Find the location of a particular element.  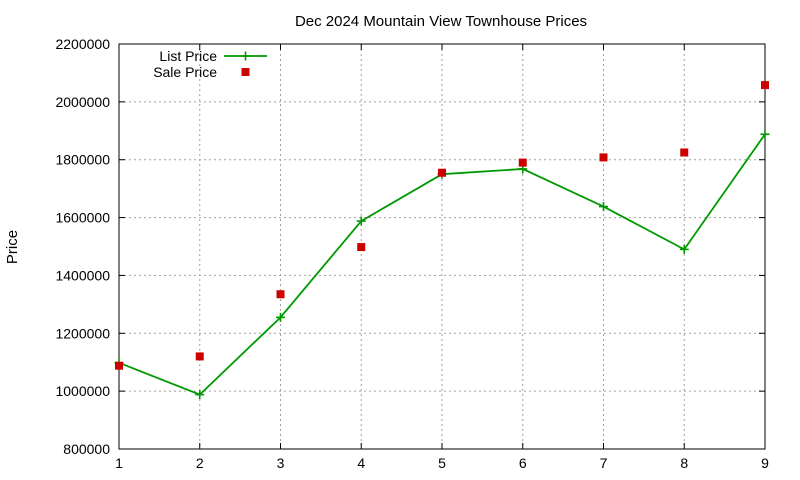

legend-square-marker is located at coordinates (245, 72).